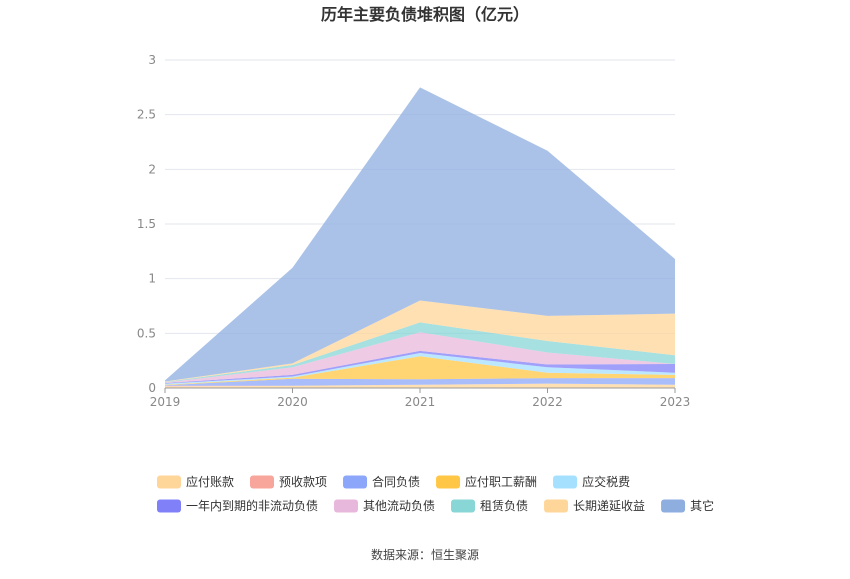  I want to click on legend-item: 其它, so click(687, 505).